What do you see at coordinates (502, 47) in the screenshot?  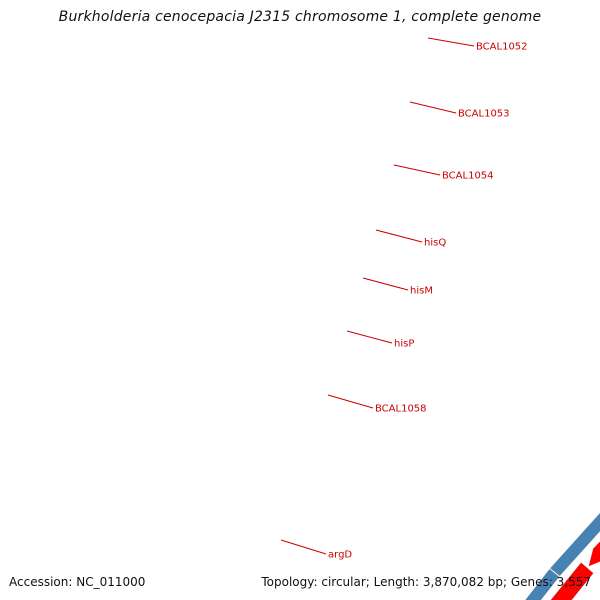 I see `gene-label: BCAL1052` at bounding box center [502, 47].